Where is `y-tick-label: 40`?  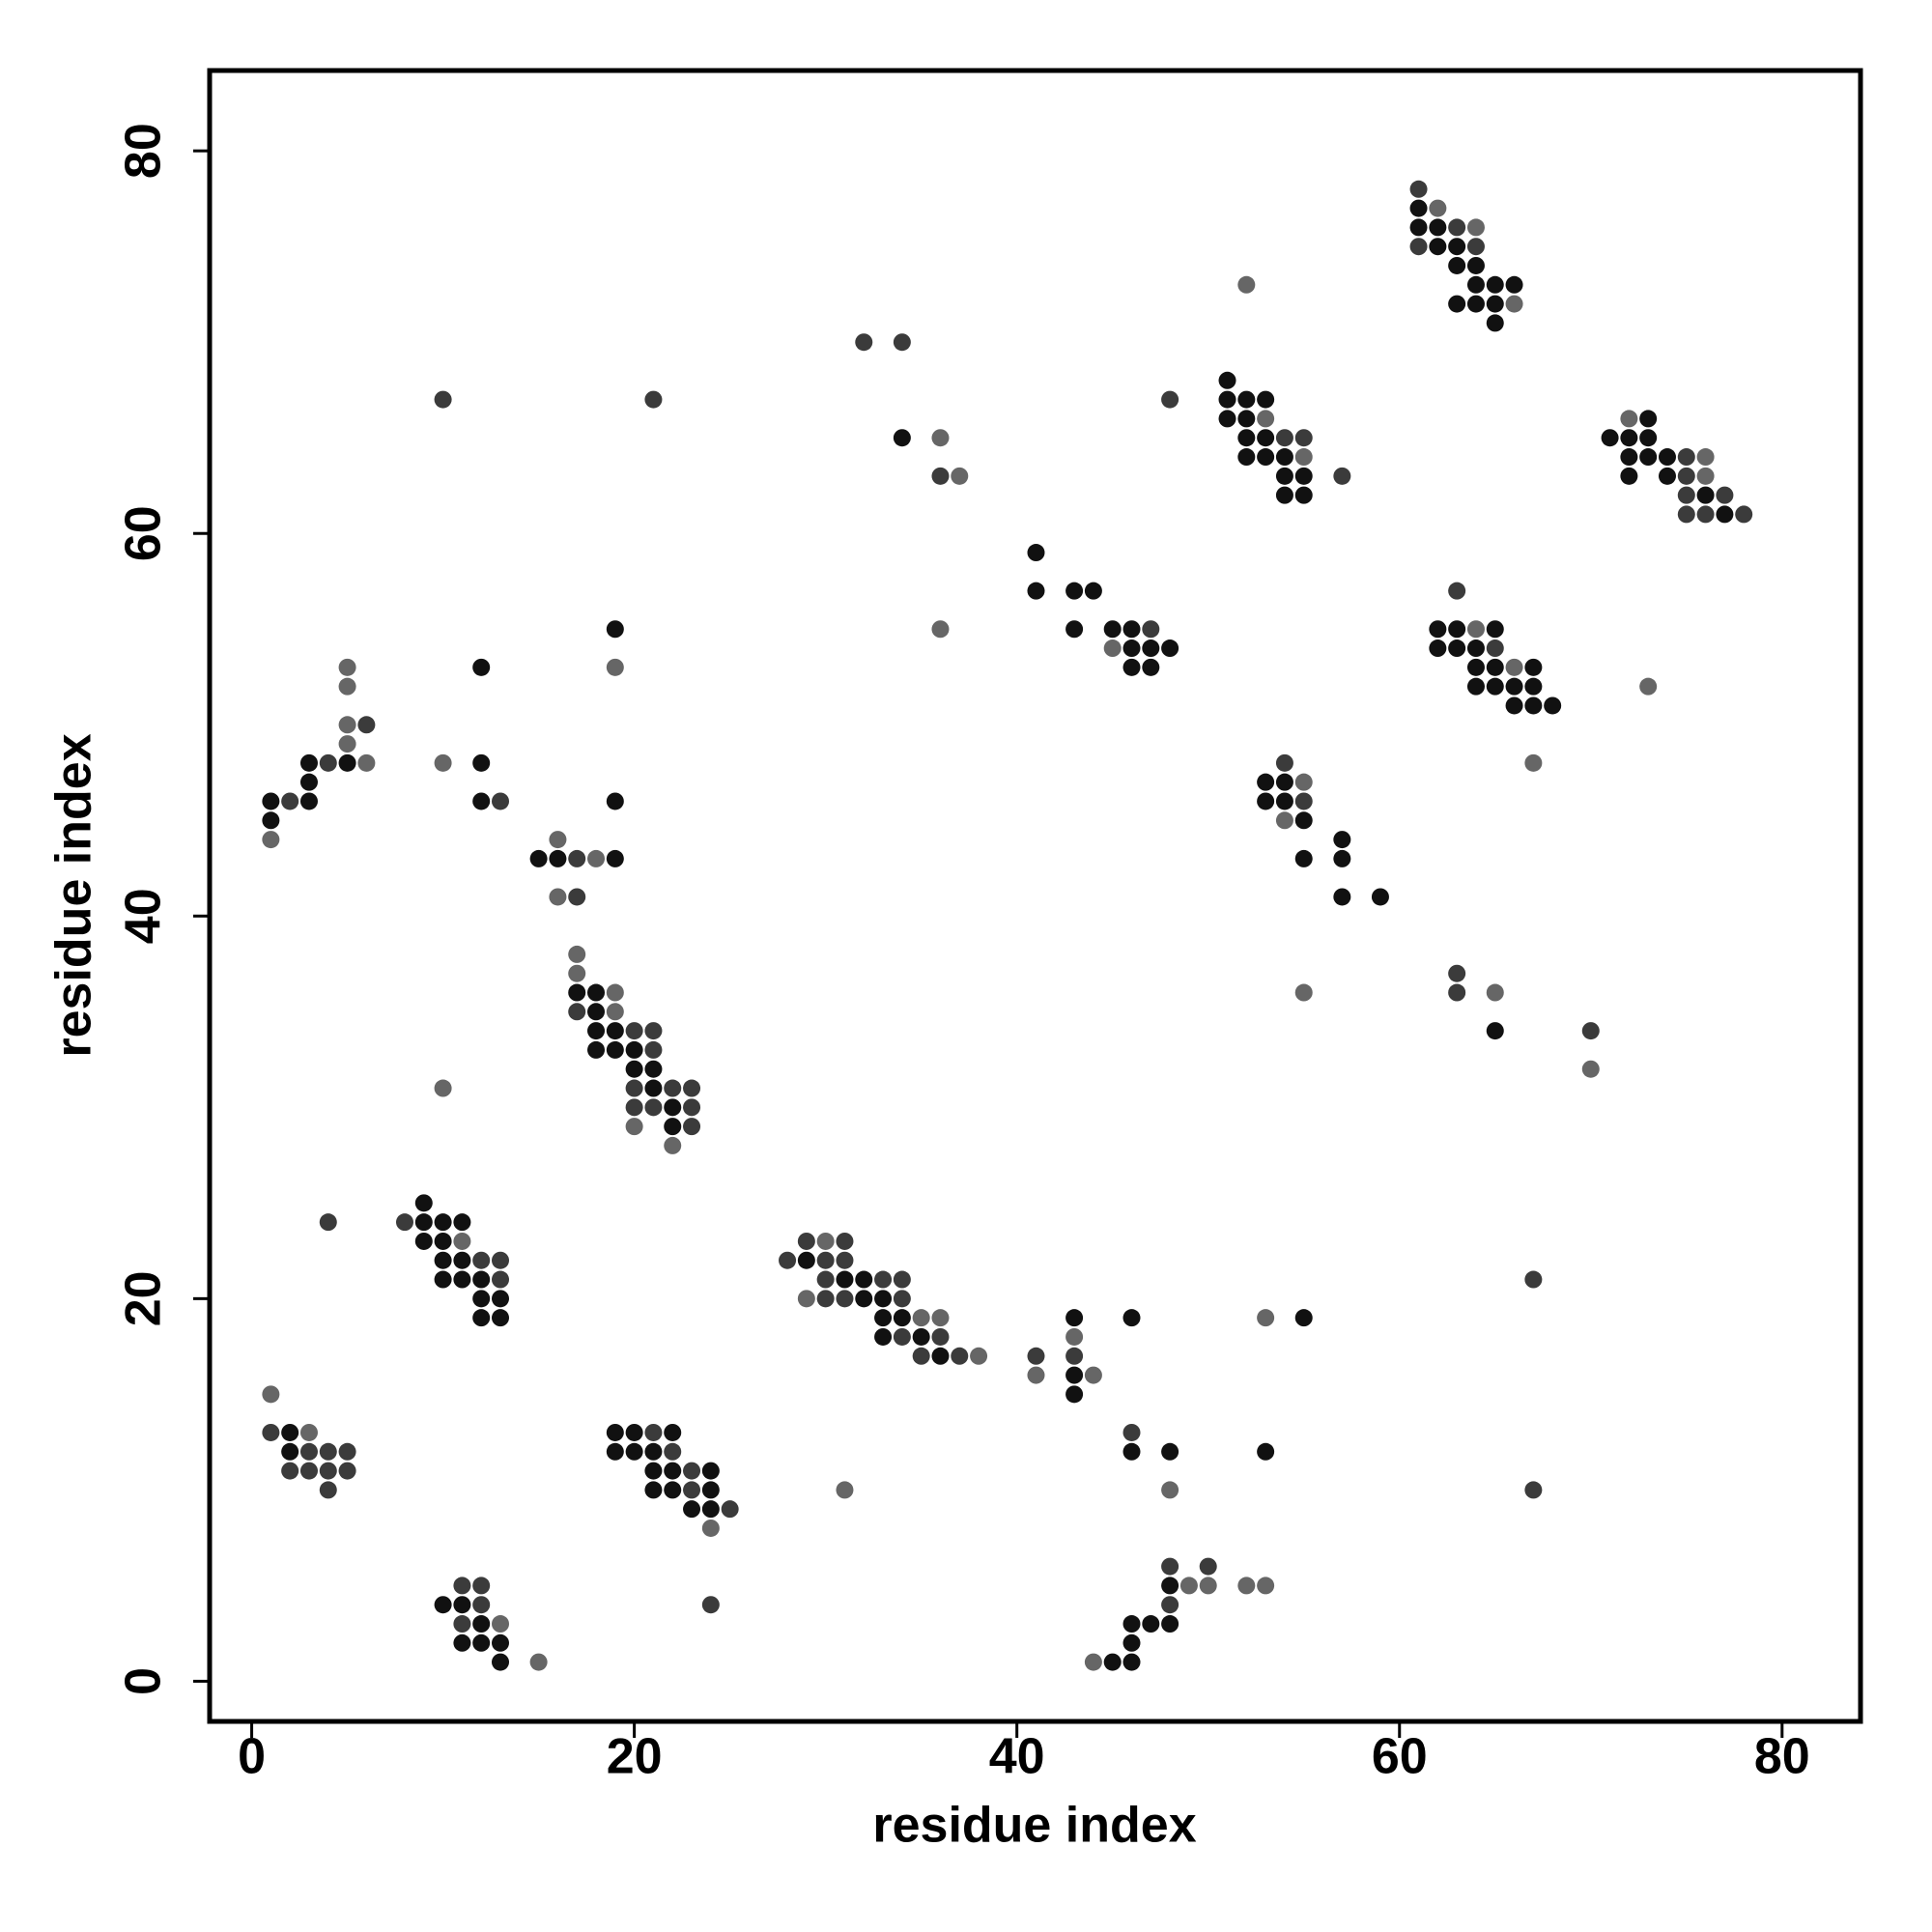
y-tick-label: 40 is located at coordinates (144, 916).